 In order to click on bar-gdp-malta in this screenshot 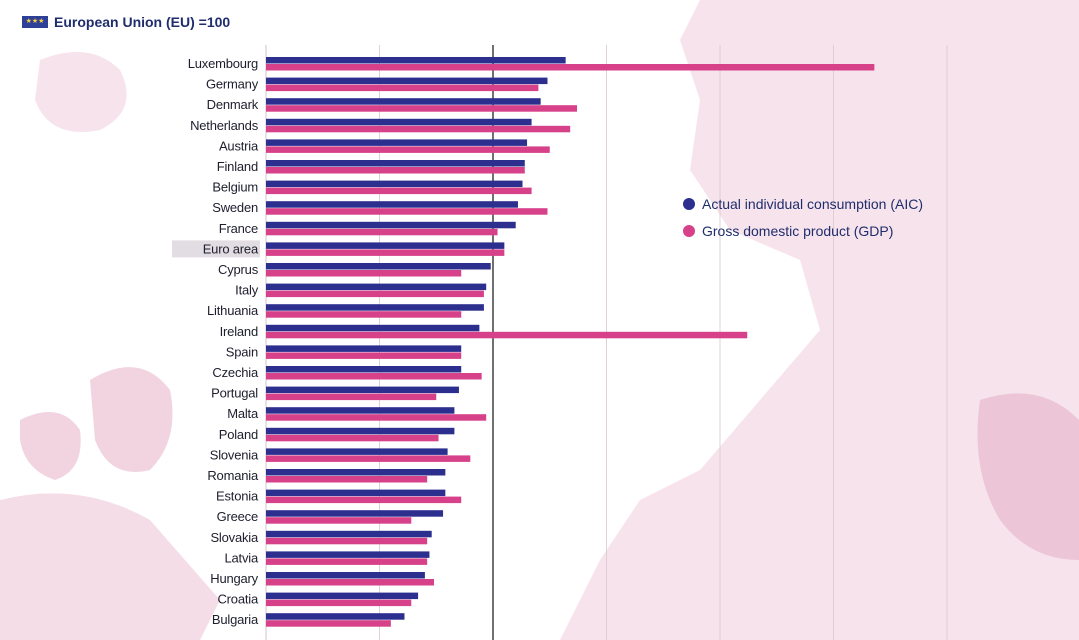, I will do `click(376, 417)`.